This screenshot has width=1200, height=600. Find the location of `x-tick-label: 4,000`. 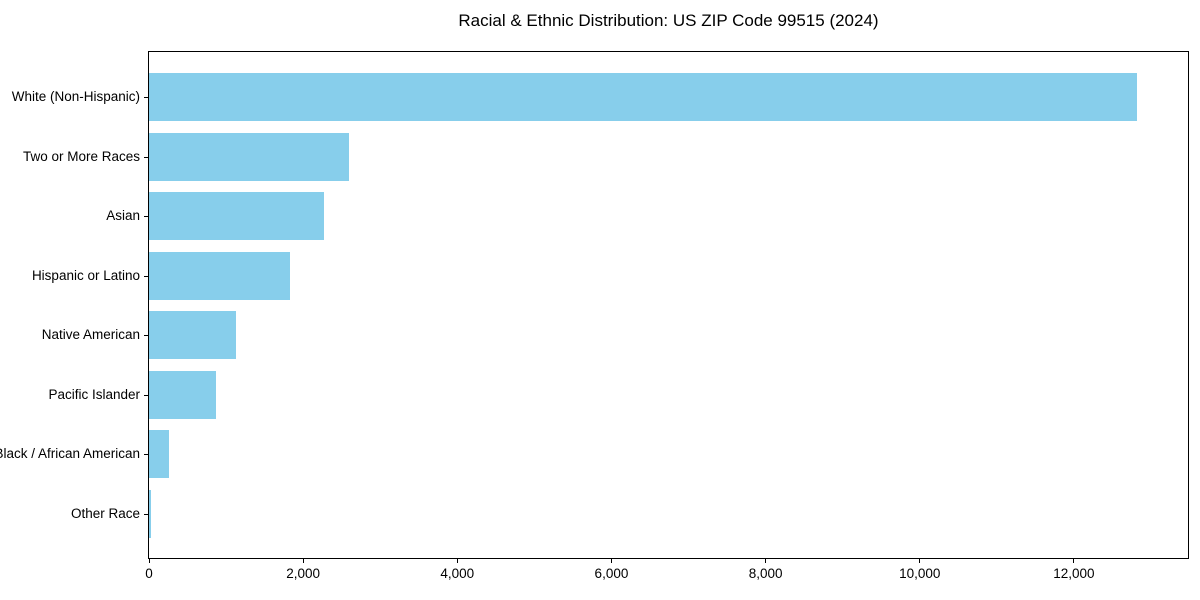

x-tick-label: 4,000 is located at coordinates (457, 573).